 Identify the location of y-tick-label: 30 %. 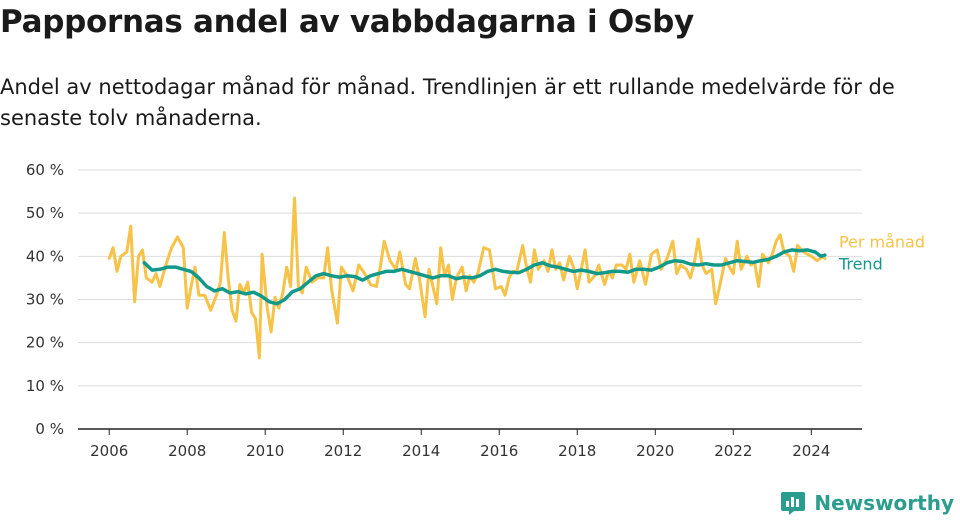
(45, 300).